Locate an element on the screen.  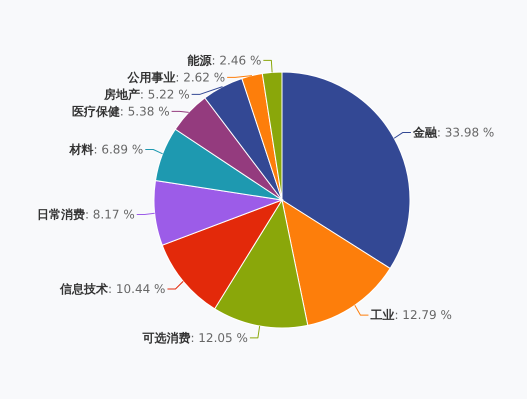
slice-label: 医疗保健 is located at coordinates (96, 111).